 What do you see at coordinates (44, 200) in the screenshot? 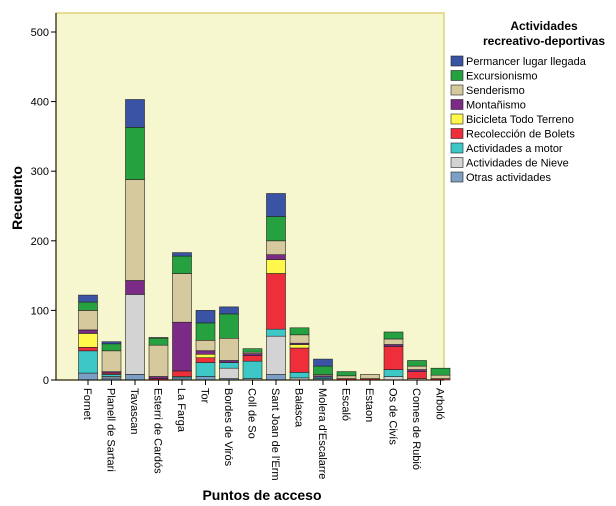
I see `y-axis: 0 100 200 300 400 500` at bounding box center [44, 200].